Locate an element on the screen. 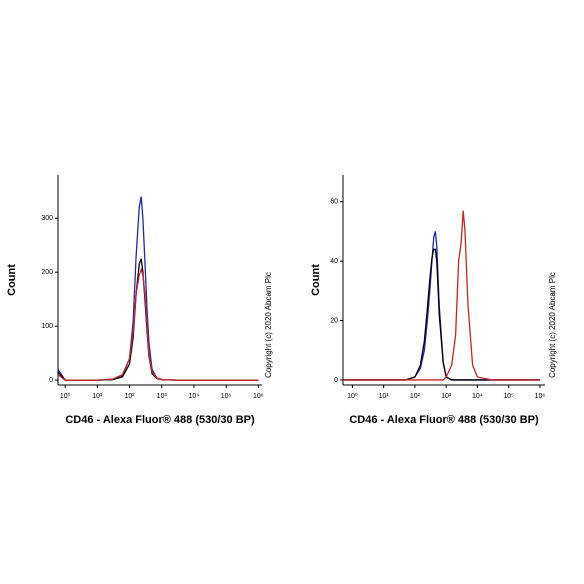 The image size is (584, 584). y-tick-label: 40 is located at coordinates (334, 261).